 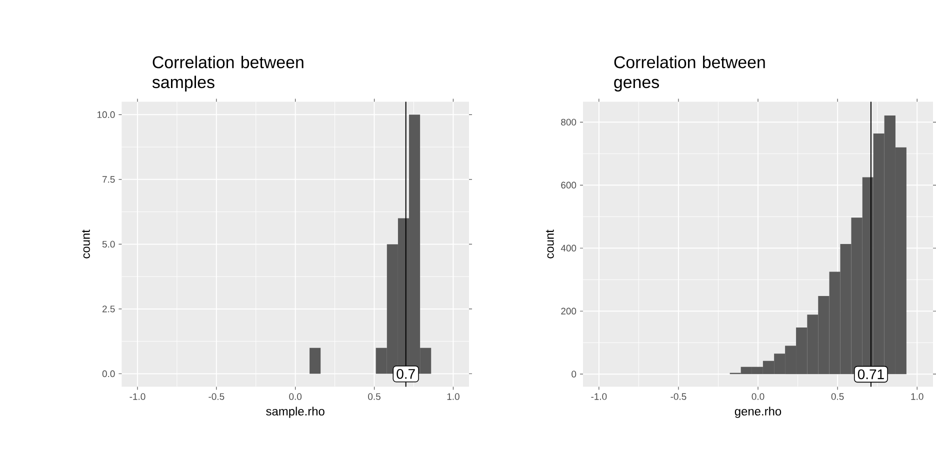 I want to click on y-tick-label: 200, so click(x=568, y=311).